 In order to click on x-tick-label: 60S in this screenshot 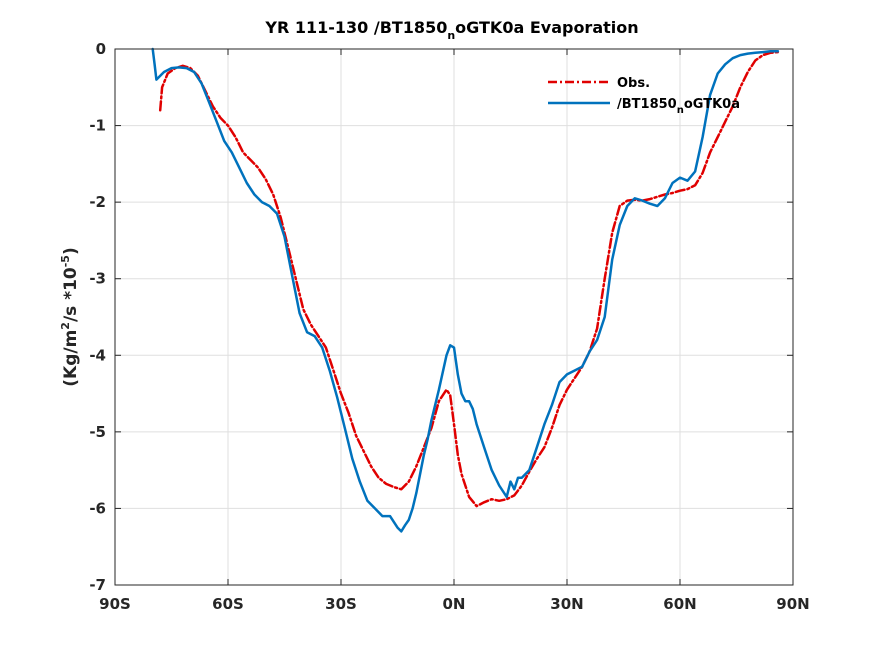, I will do `click(228, 604)`.